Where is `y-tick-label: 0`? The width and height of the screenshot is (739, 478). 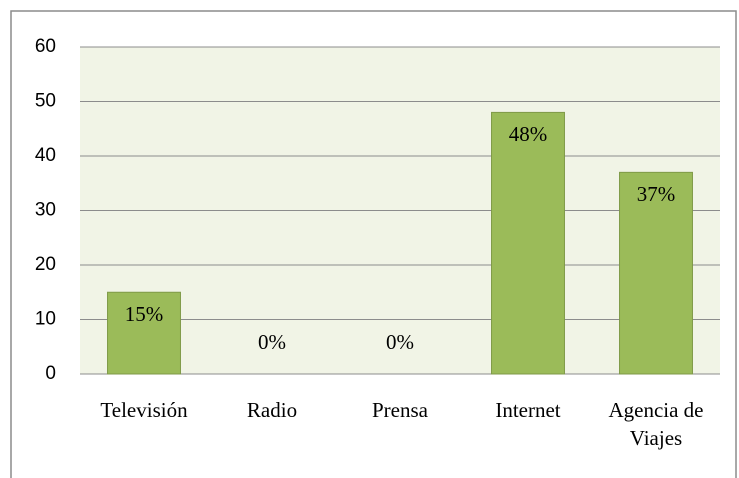
y-tick-label: 0 is located at coordinates (50, 373).